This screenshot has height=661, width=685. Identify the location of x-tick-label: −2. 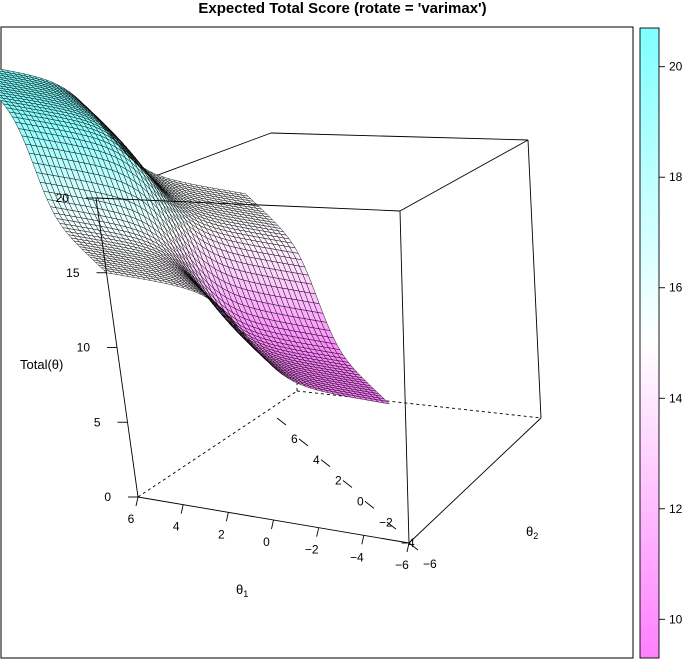
(312, 550).